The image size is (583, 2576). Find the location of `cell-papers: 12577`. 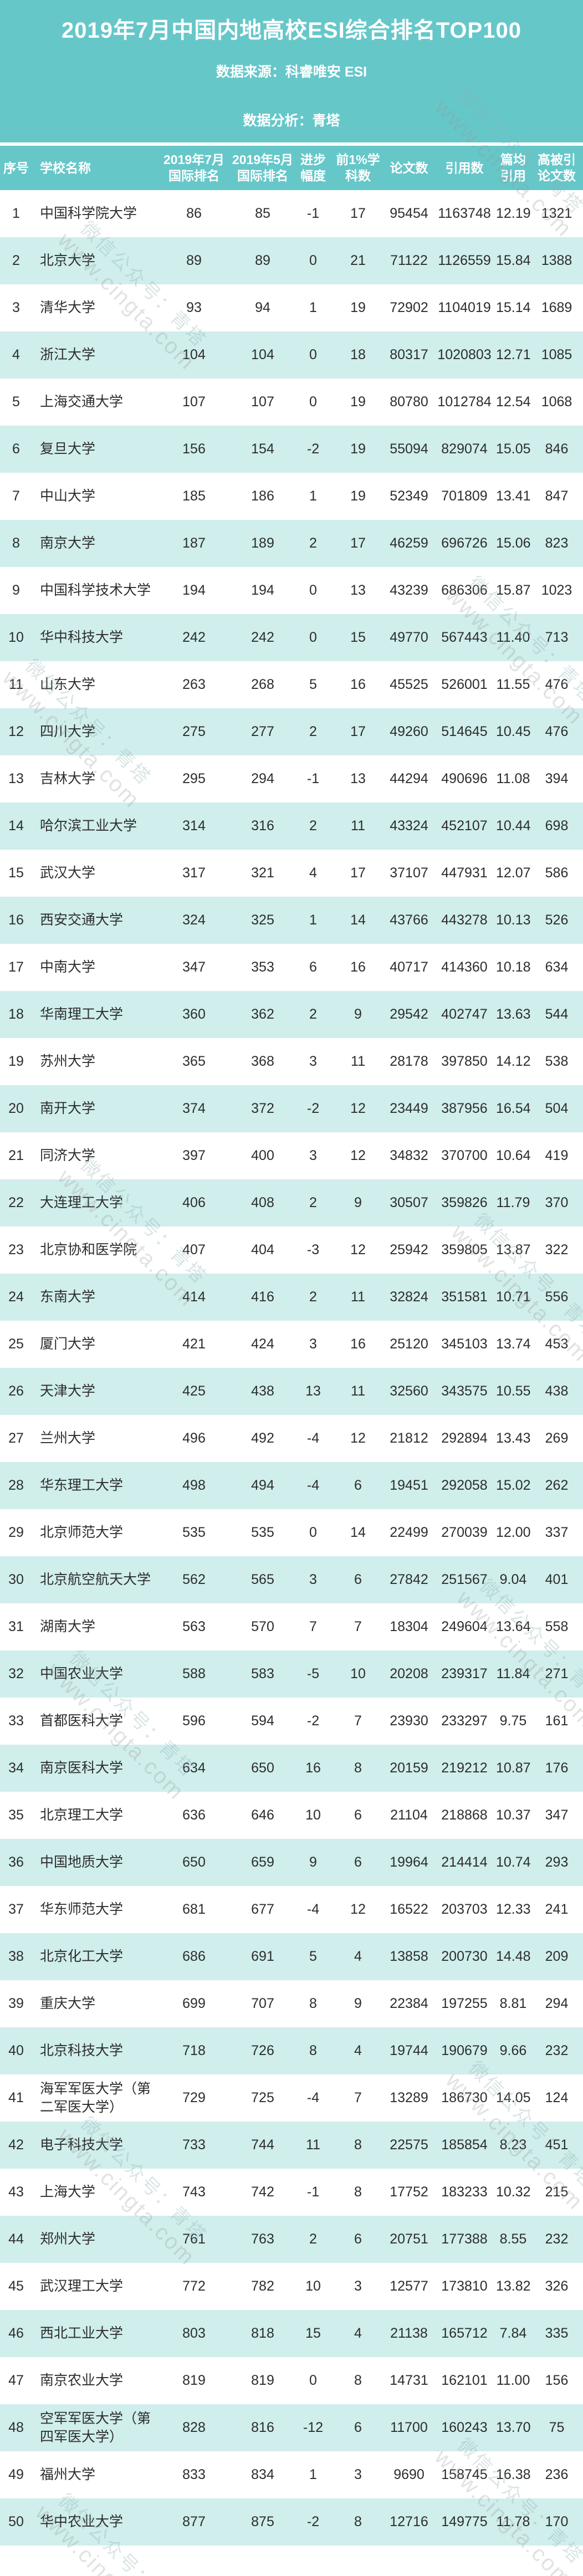

cell-papers: 12577 is located at coordinates (409, 2286).